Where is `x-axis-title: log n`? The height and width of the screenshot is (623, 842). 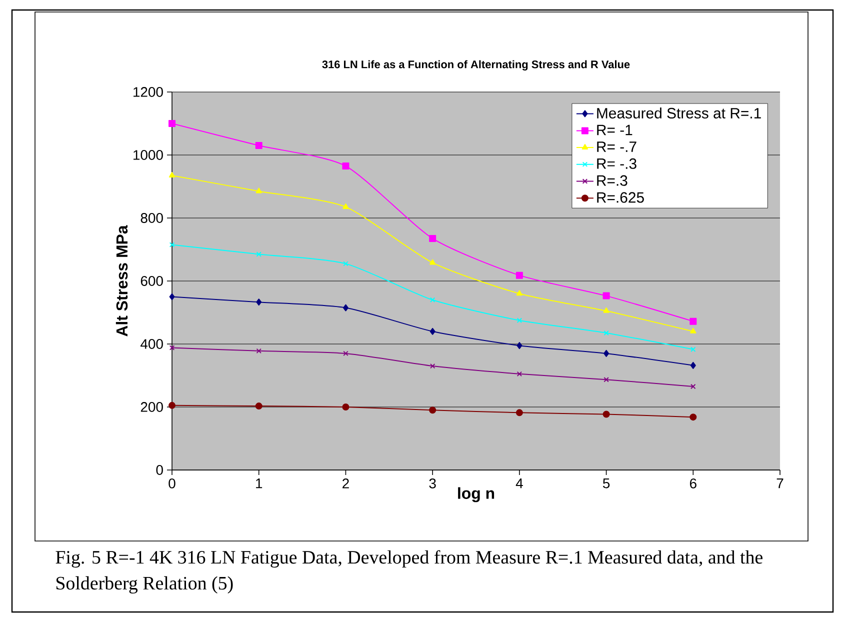
x-axis-title: log n is located at coordinates (476, 494).